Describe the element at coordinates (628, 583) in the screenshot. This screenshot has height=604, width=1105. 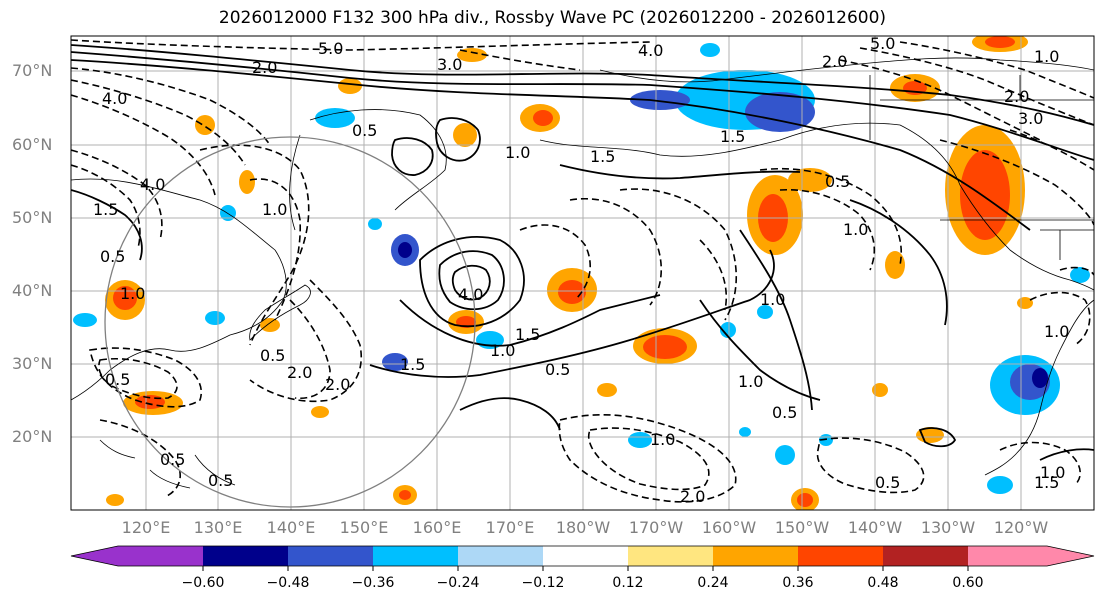
I see `colorbar-tick-label: 0.12` at that location.